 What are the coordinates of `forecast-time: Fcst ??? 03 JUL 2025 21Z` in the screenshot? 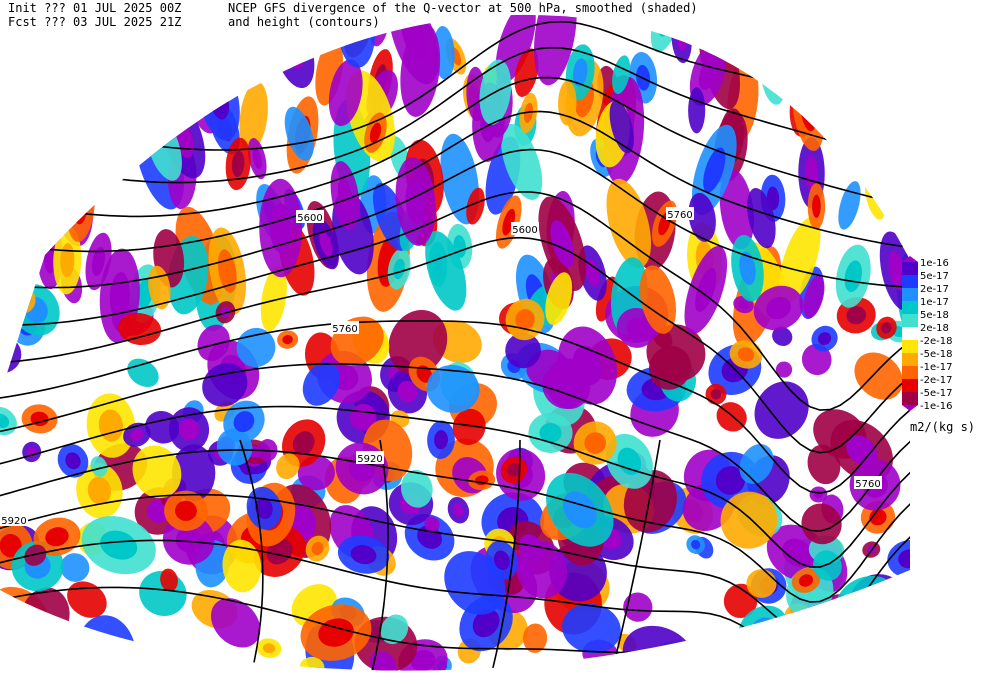 It's located at (94, 22).